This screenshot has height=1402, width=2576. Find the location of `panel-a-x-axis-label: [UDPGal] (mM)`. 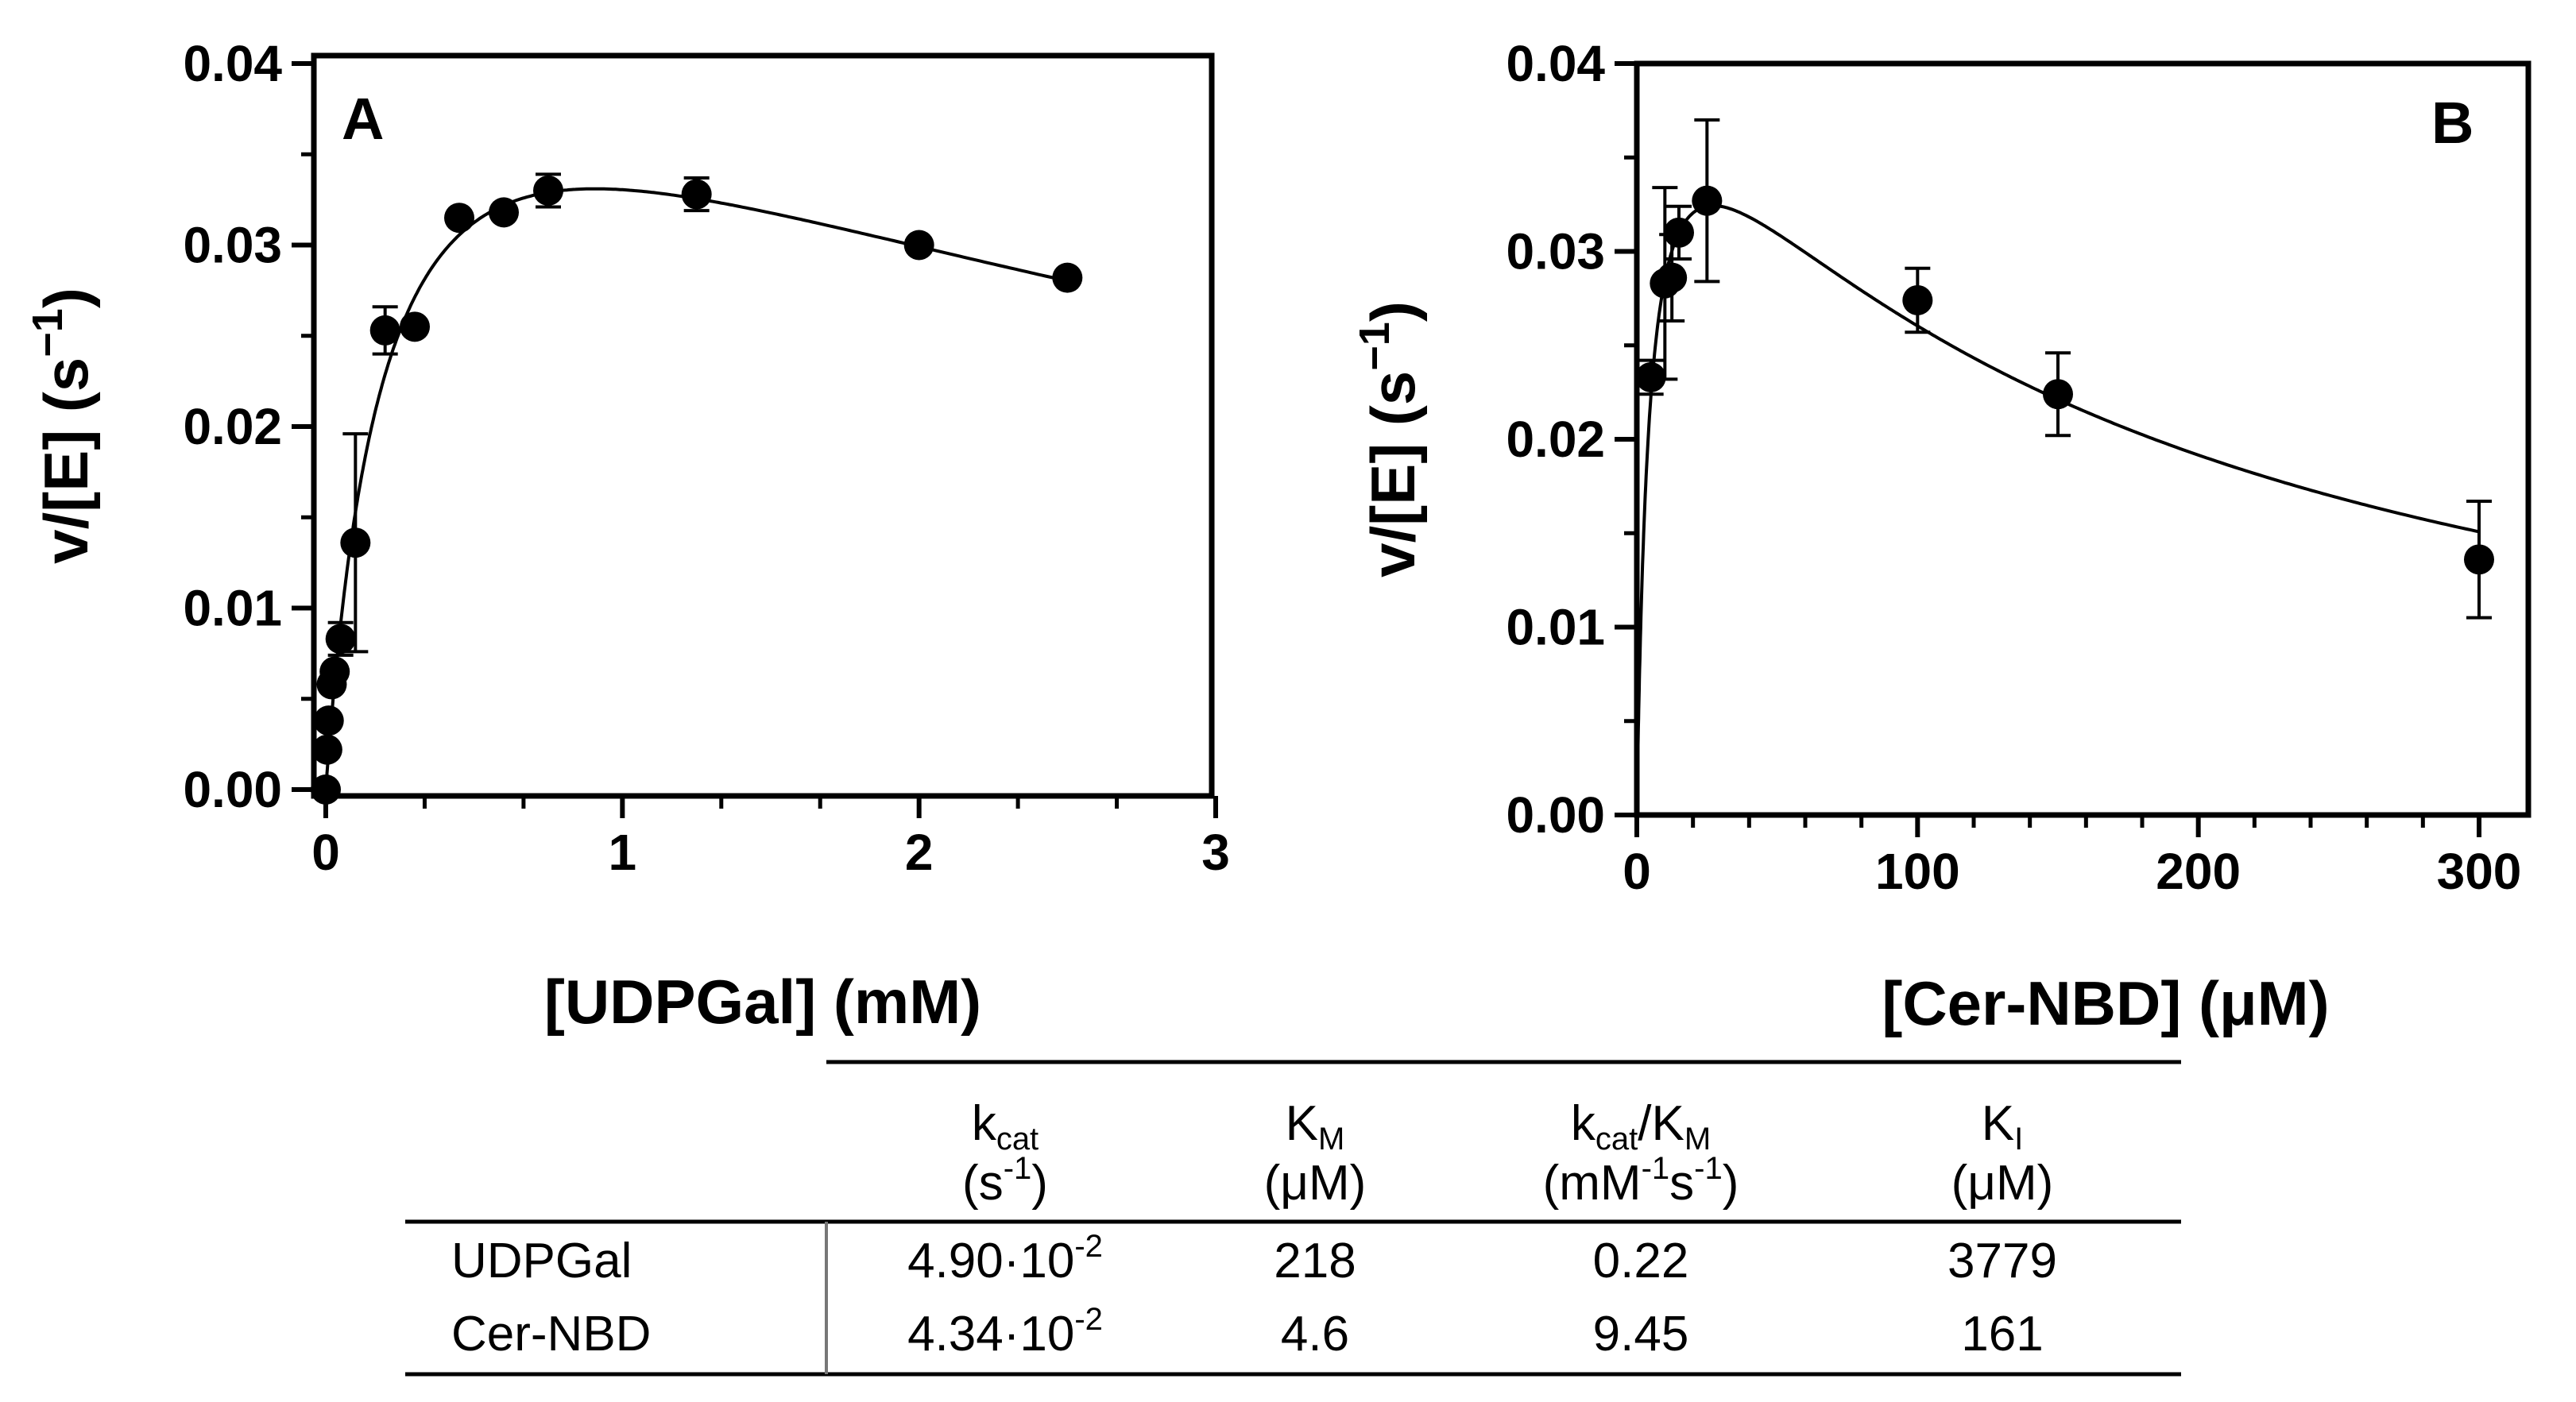

panel-a-x-axis-label: [UDPGal] (mM) is located at coordinates (762, 1002).